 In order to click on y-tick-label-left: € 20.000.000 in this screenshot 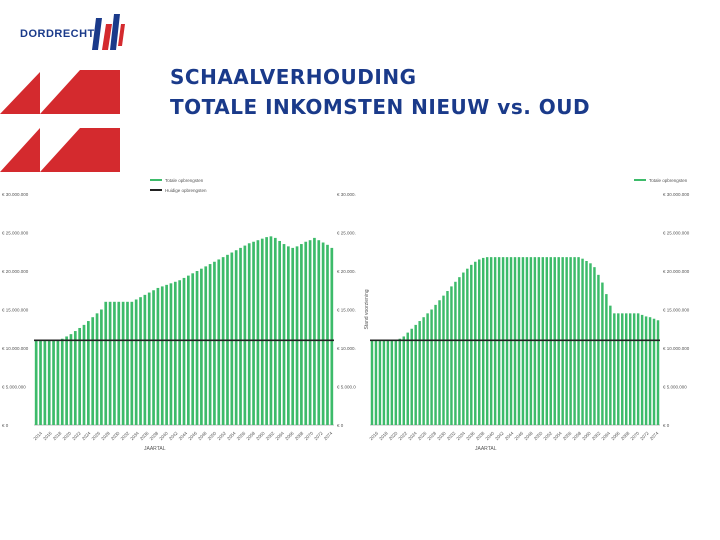, I will do `click(15, 271)`.